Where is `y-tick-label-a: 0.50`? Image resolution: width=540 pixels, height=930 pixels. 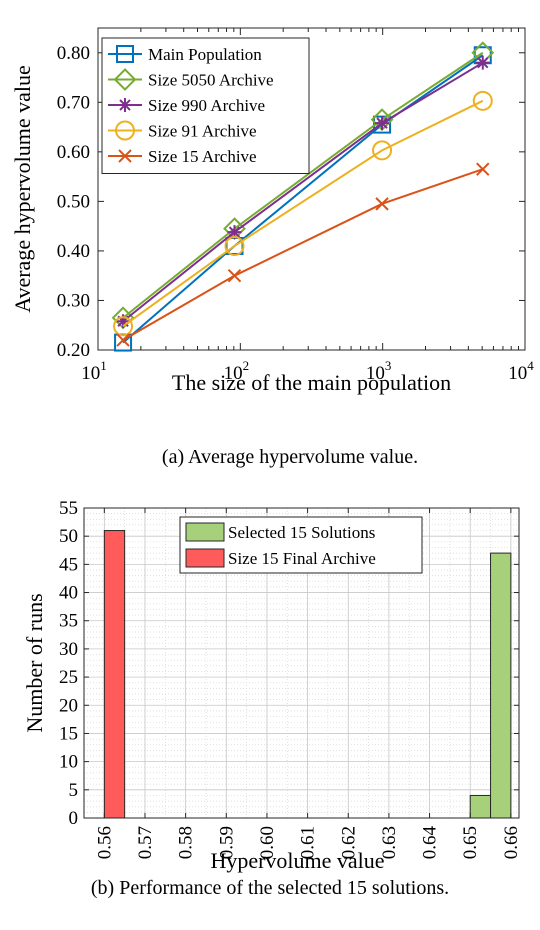
y-tick-label-a: 0.50 is located at coordinates (73, 201).